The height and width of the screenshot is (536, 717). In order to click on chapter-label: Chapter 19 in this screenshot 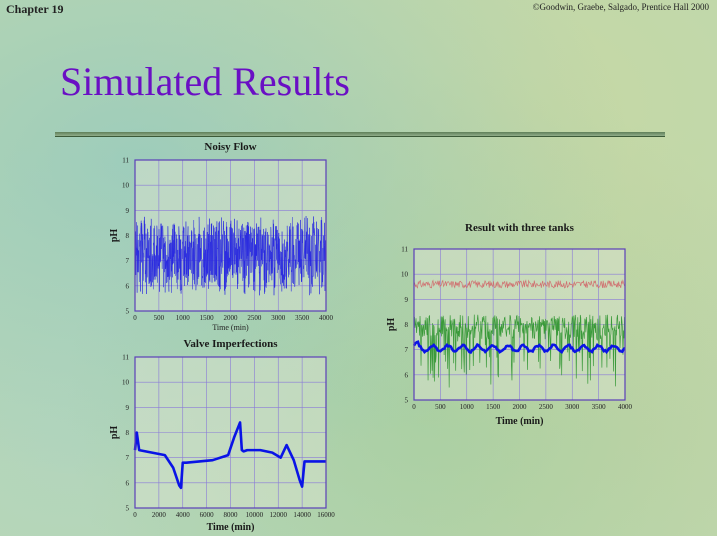, I will do `click(35, 9)`.